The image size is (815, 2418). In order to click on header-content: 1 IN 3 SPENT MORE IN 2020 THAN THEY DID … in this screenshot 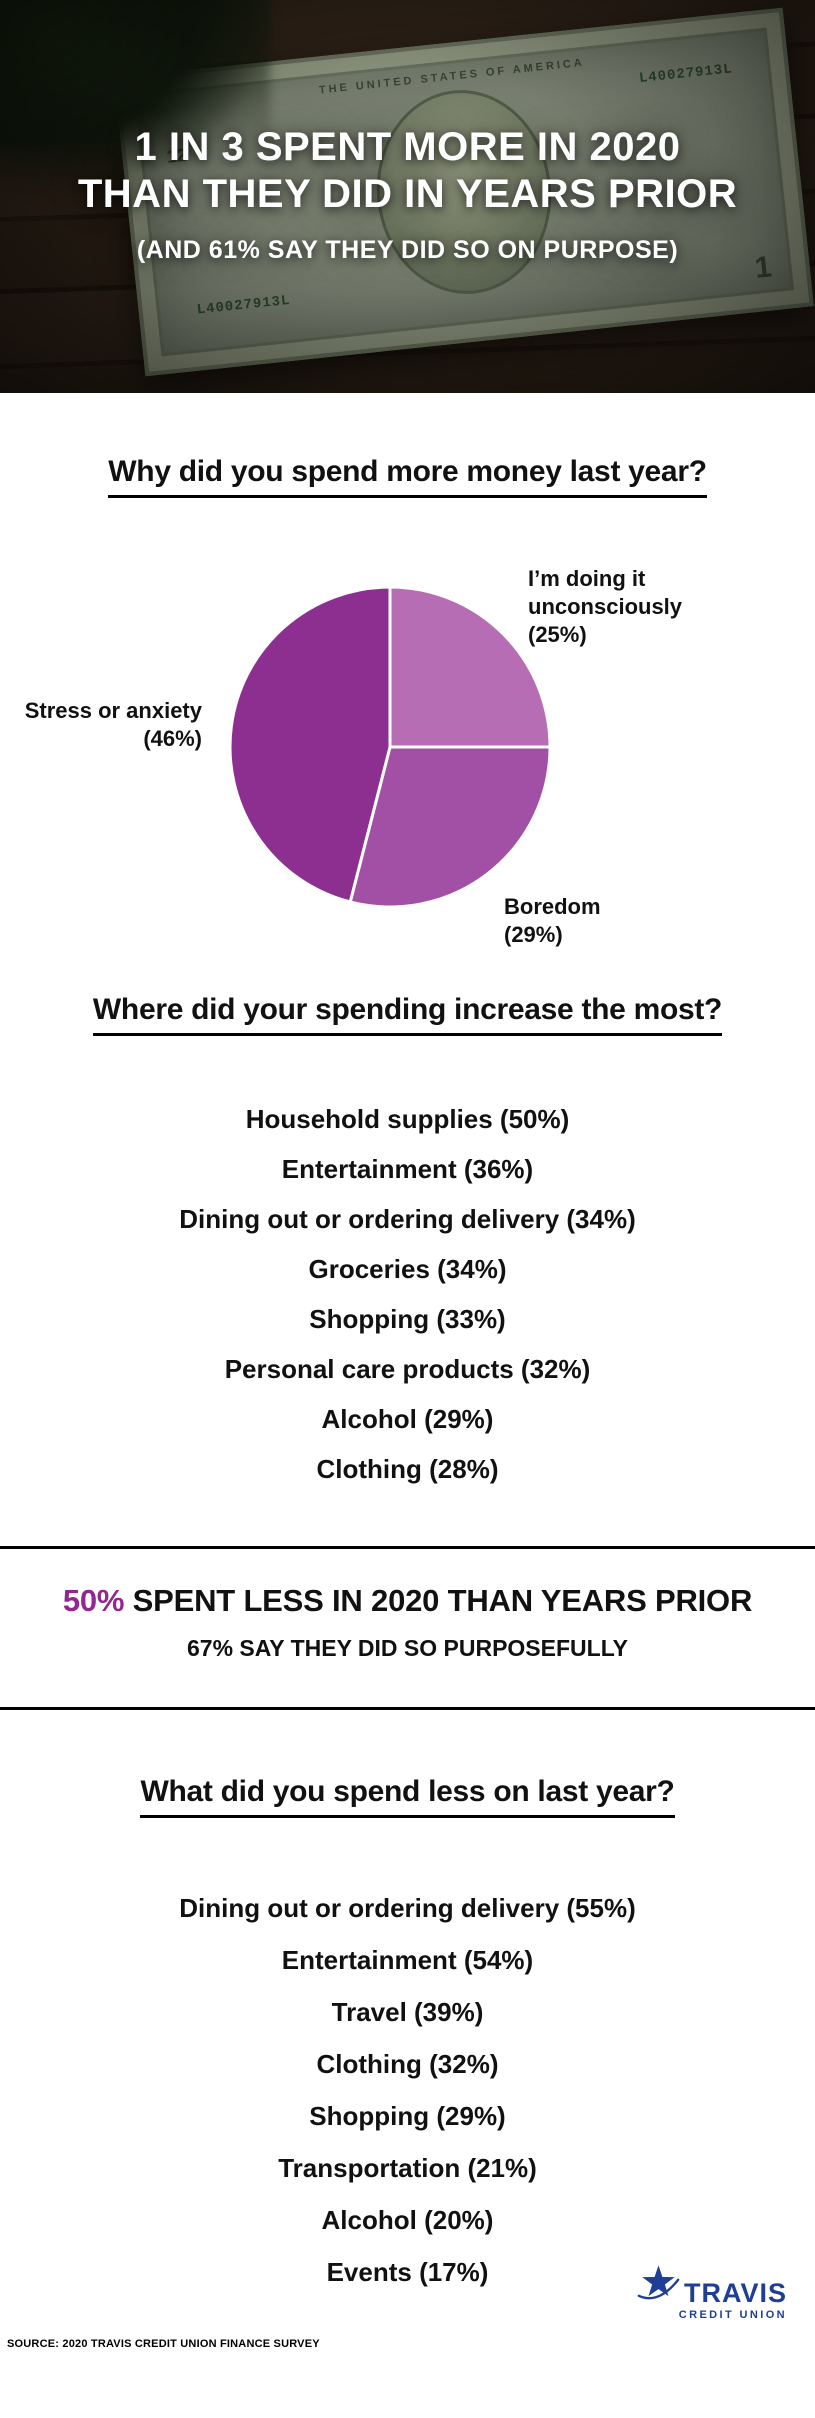, I will do `click(407, 132)`.